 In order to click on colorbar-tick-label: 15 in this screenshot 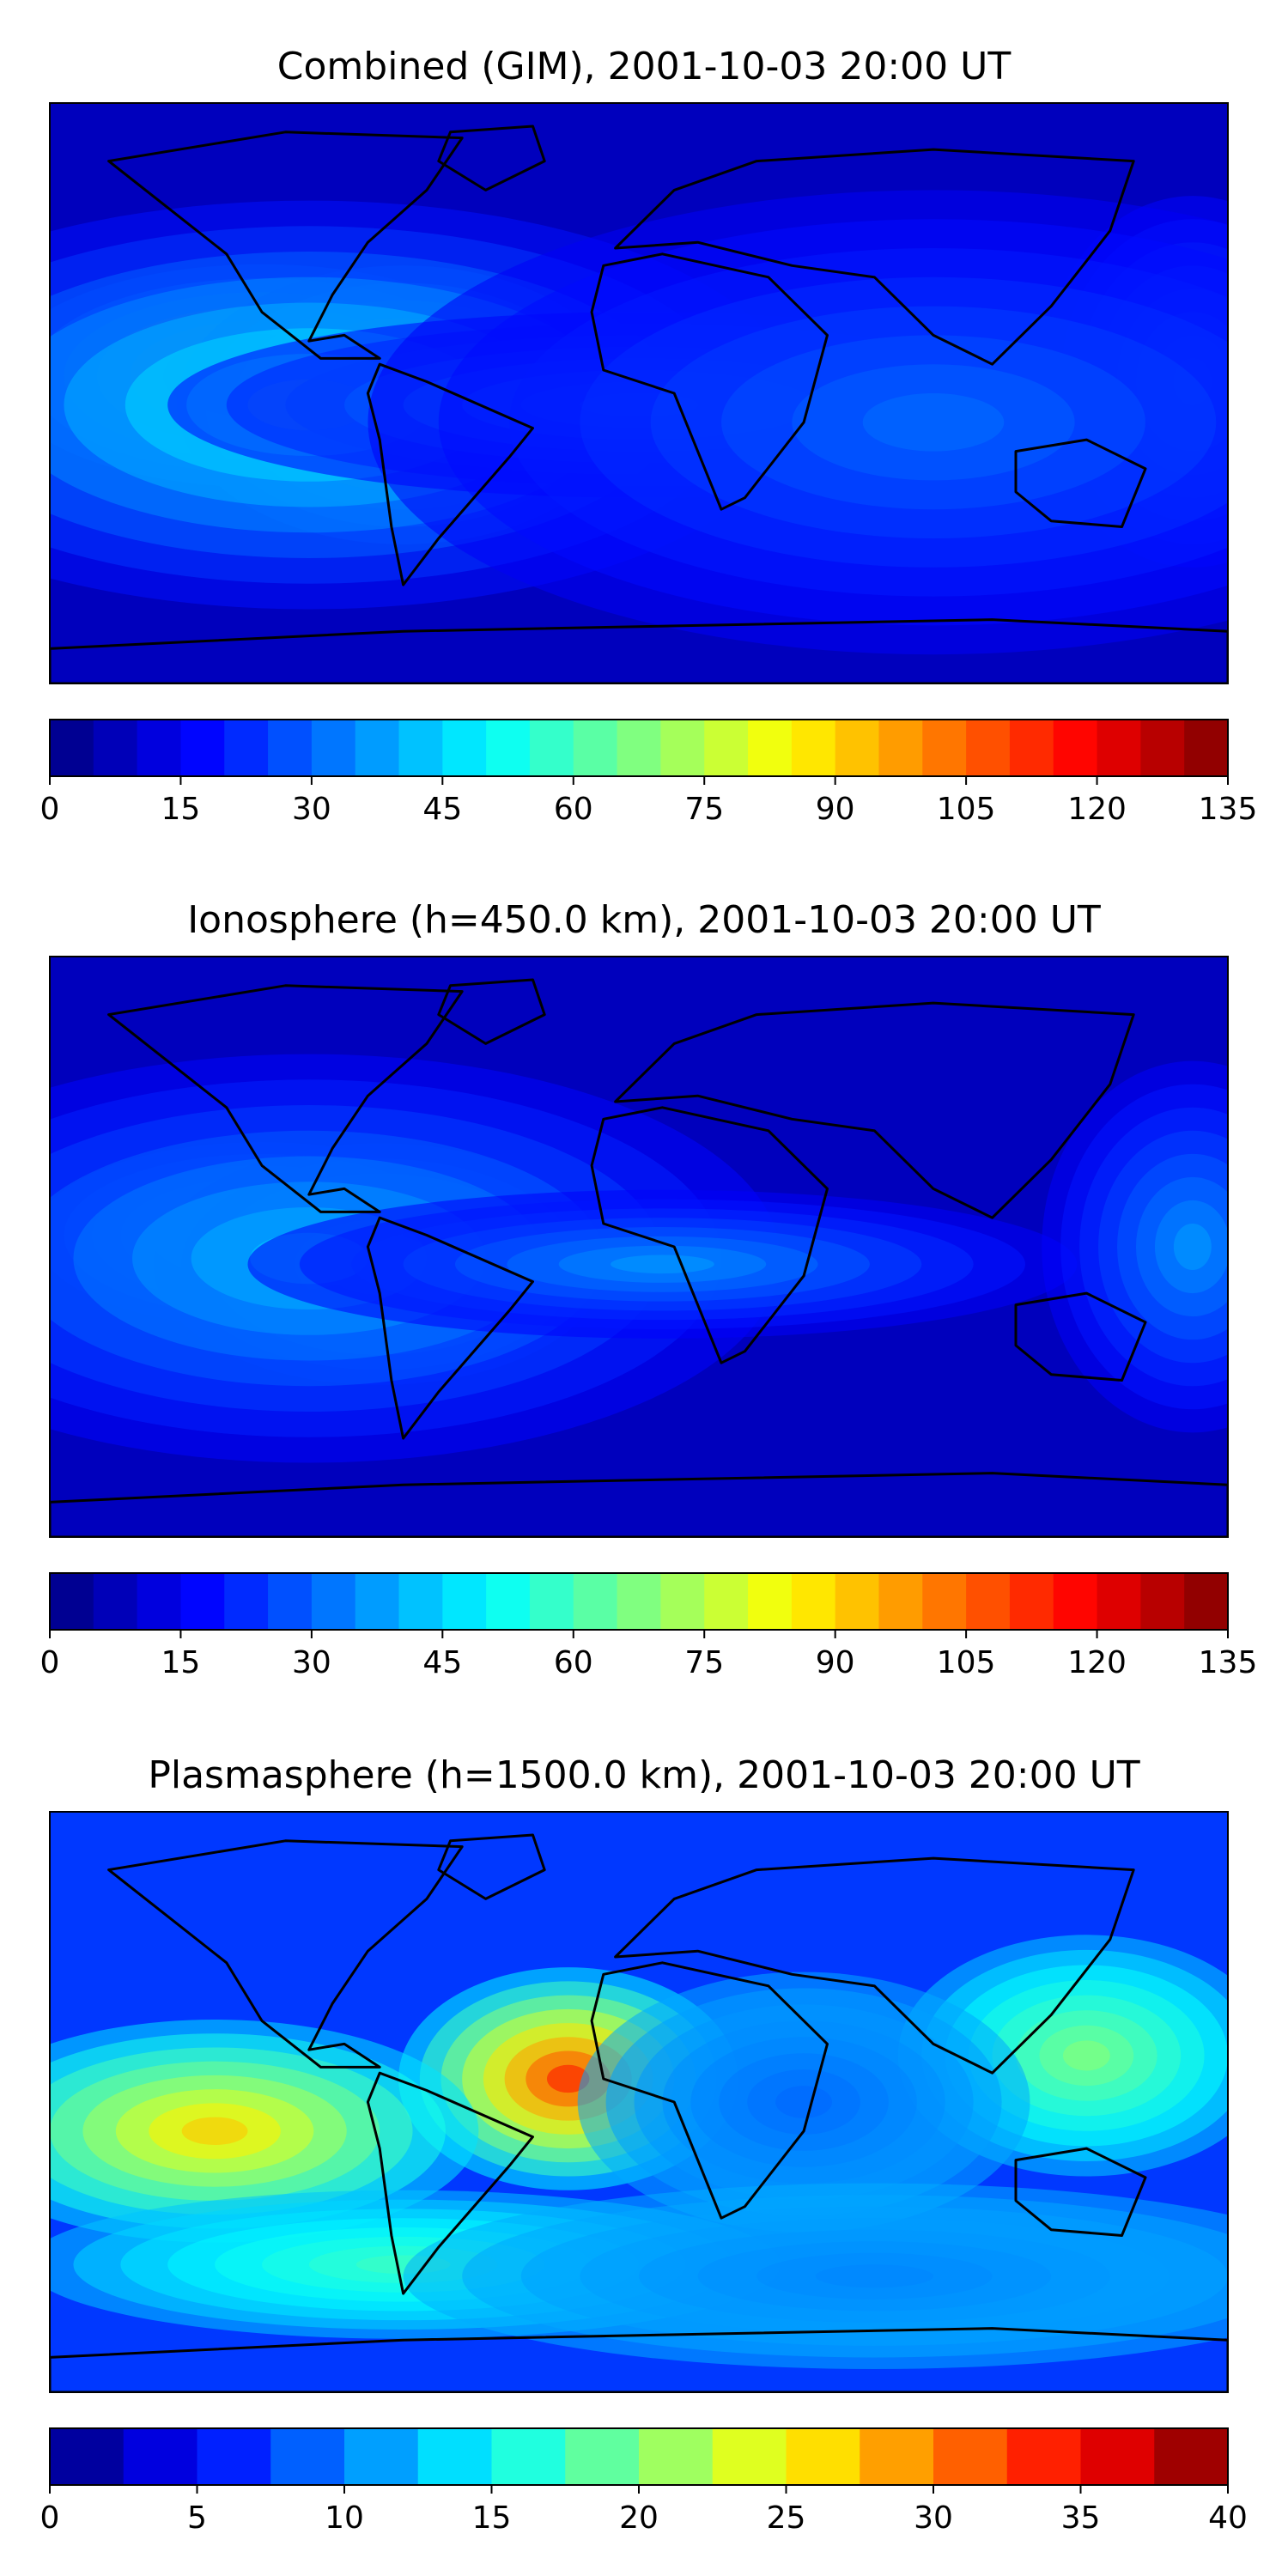, I will do `click(181, 1663)`.